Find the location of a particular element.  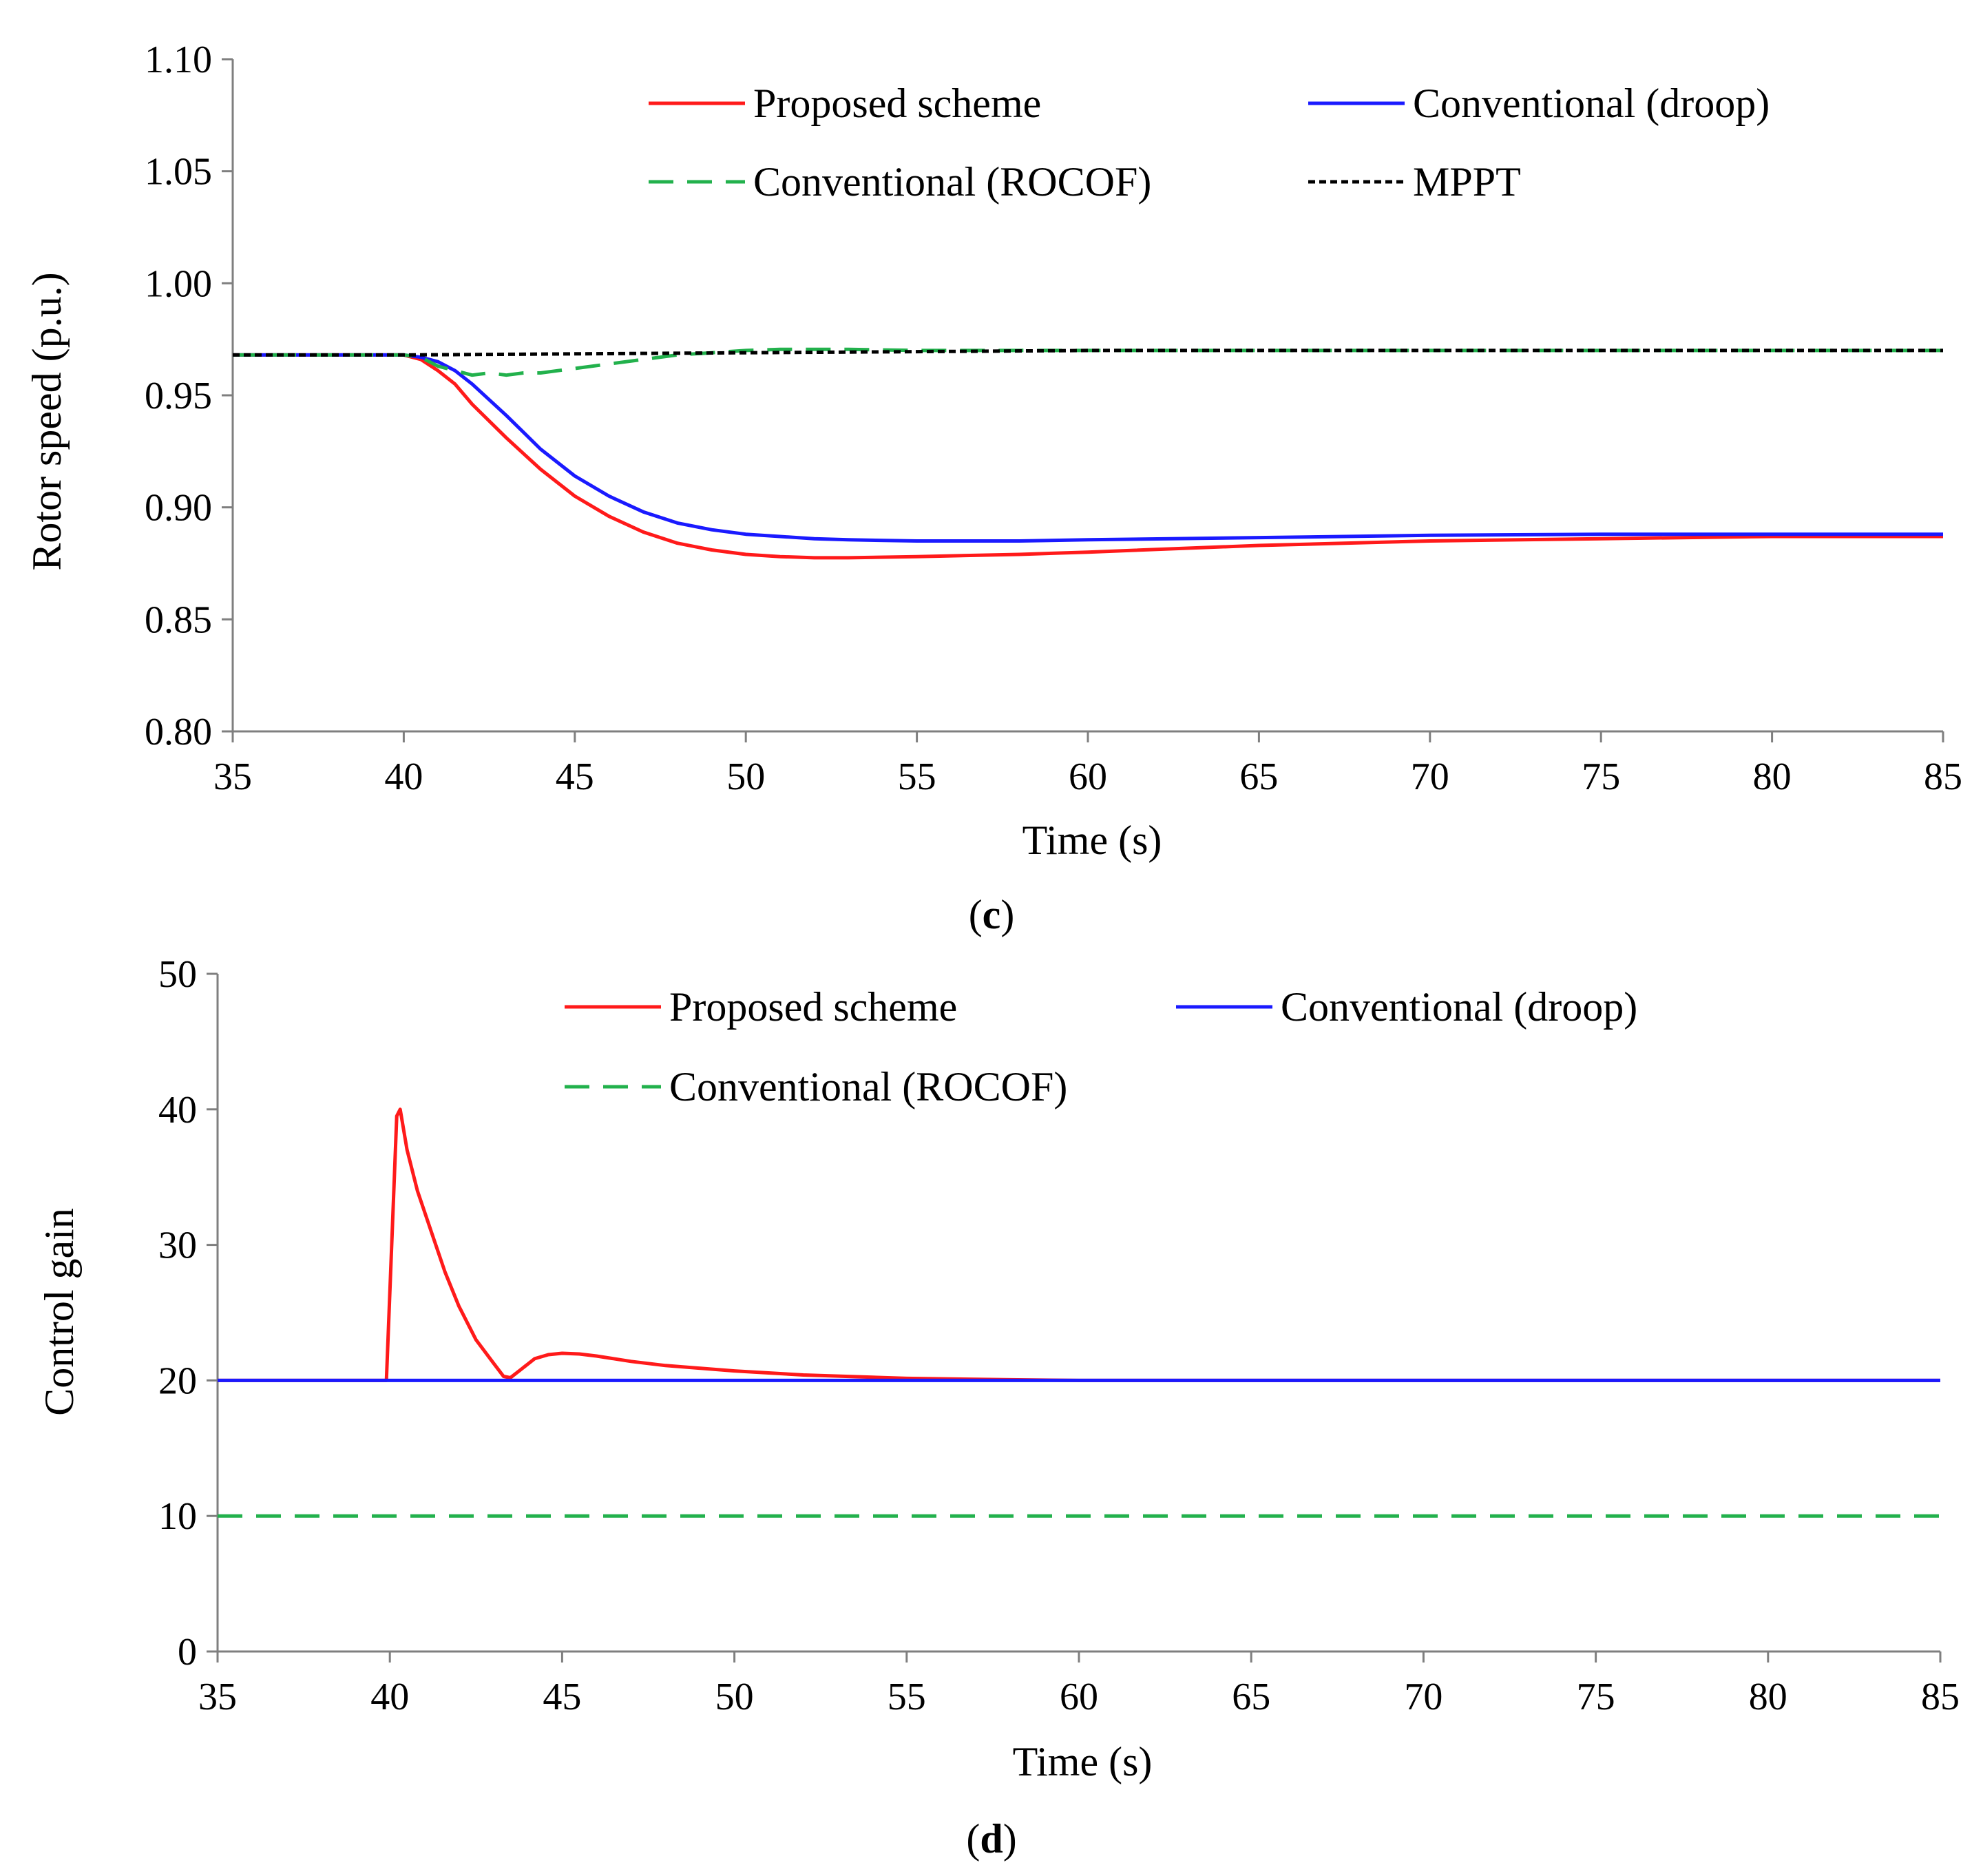

control-gain-x-axis-label: Time (s) is located at coordinates (1083, 1762).